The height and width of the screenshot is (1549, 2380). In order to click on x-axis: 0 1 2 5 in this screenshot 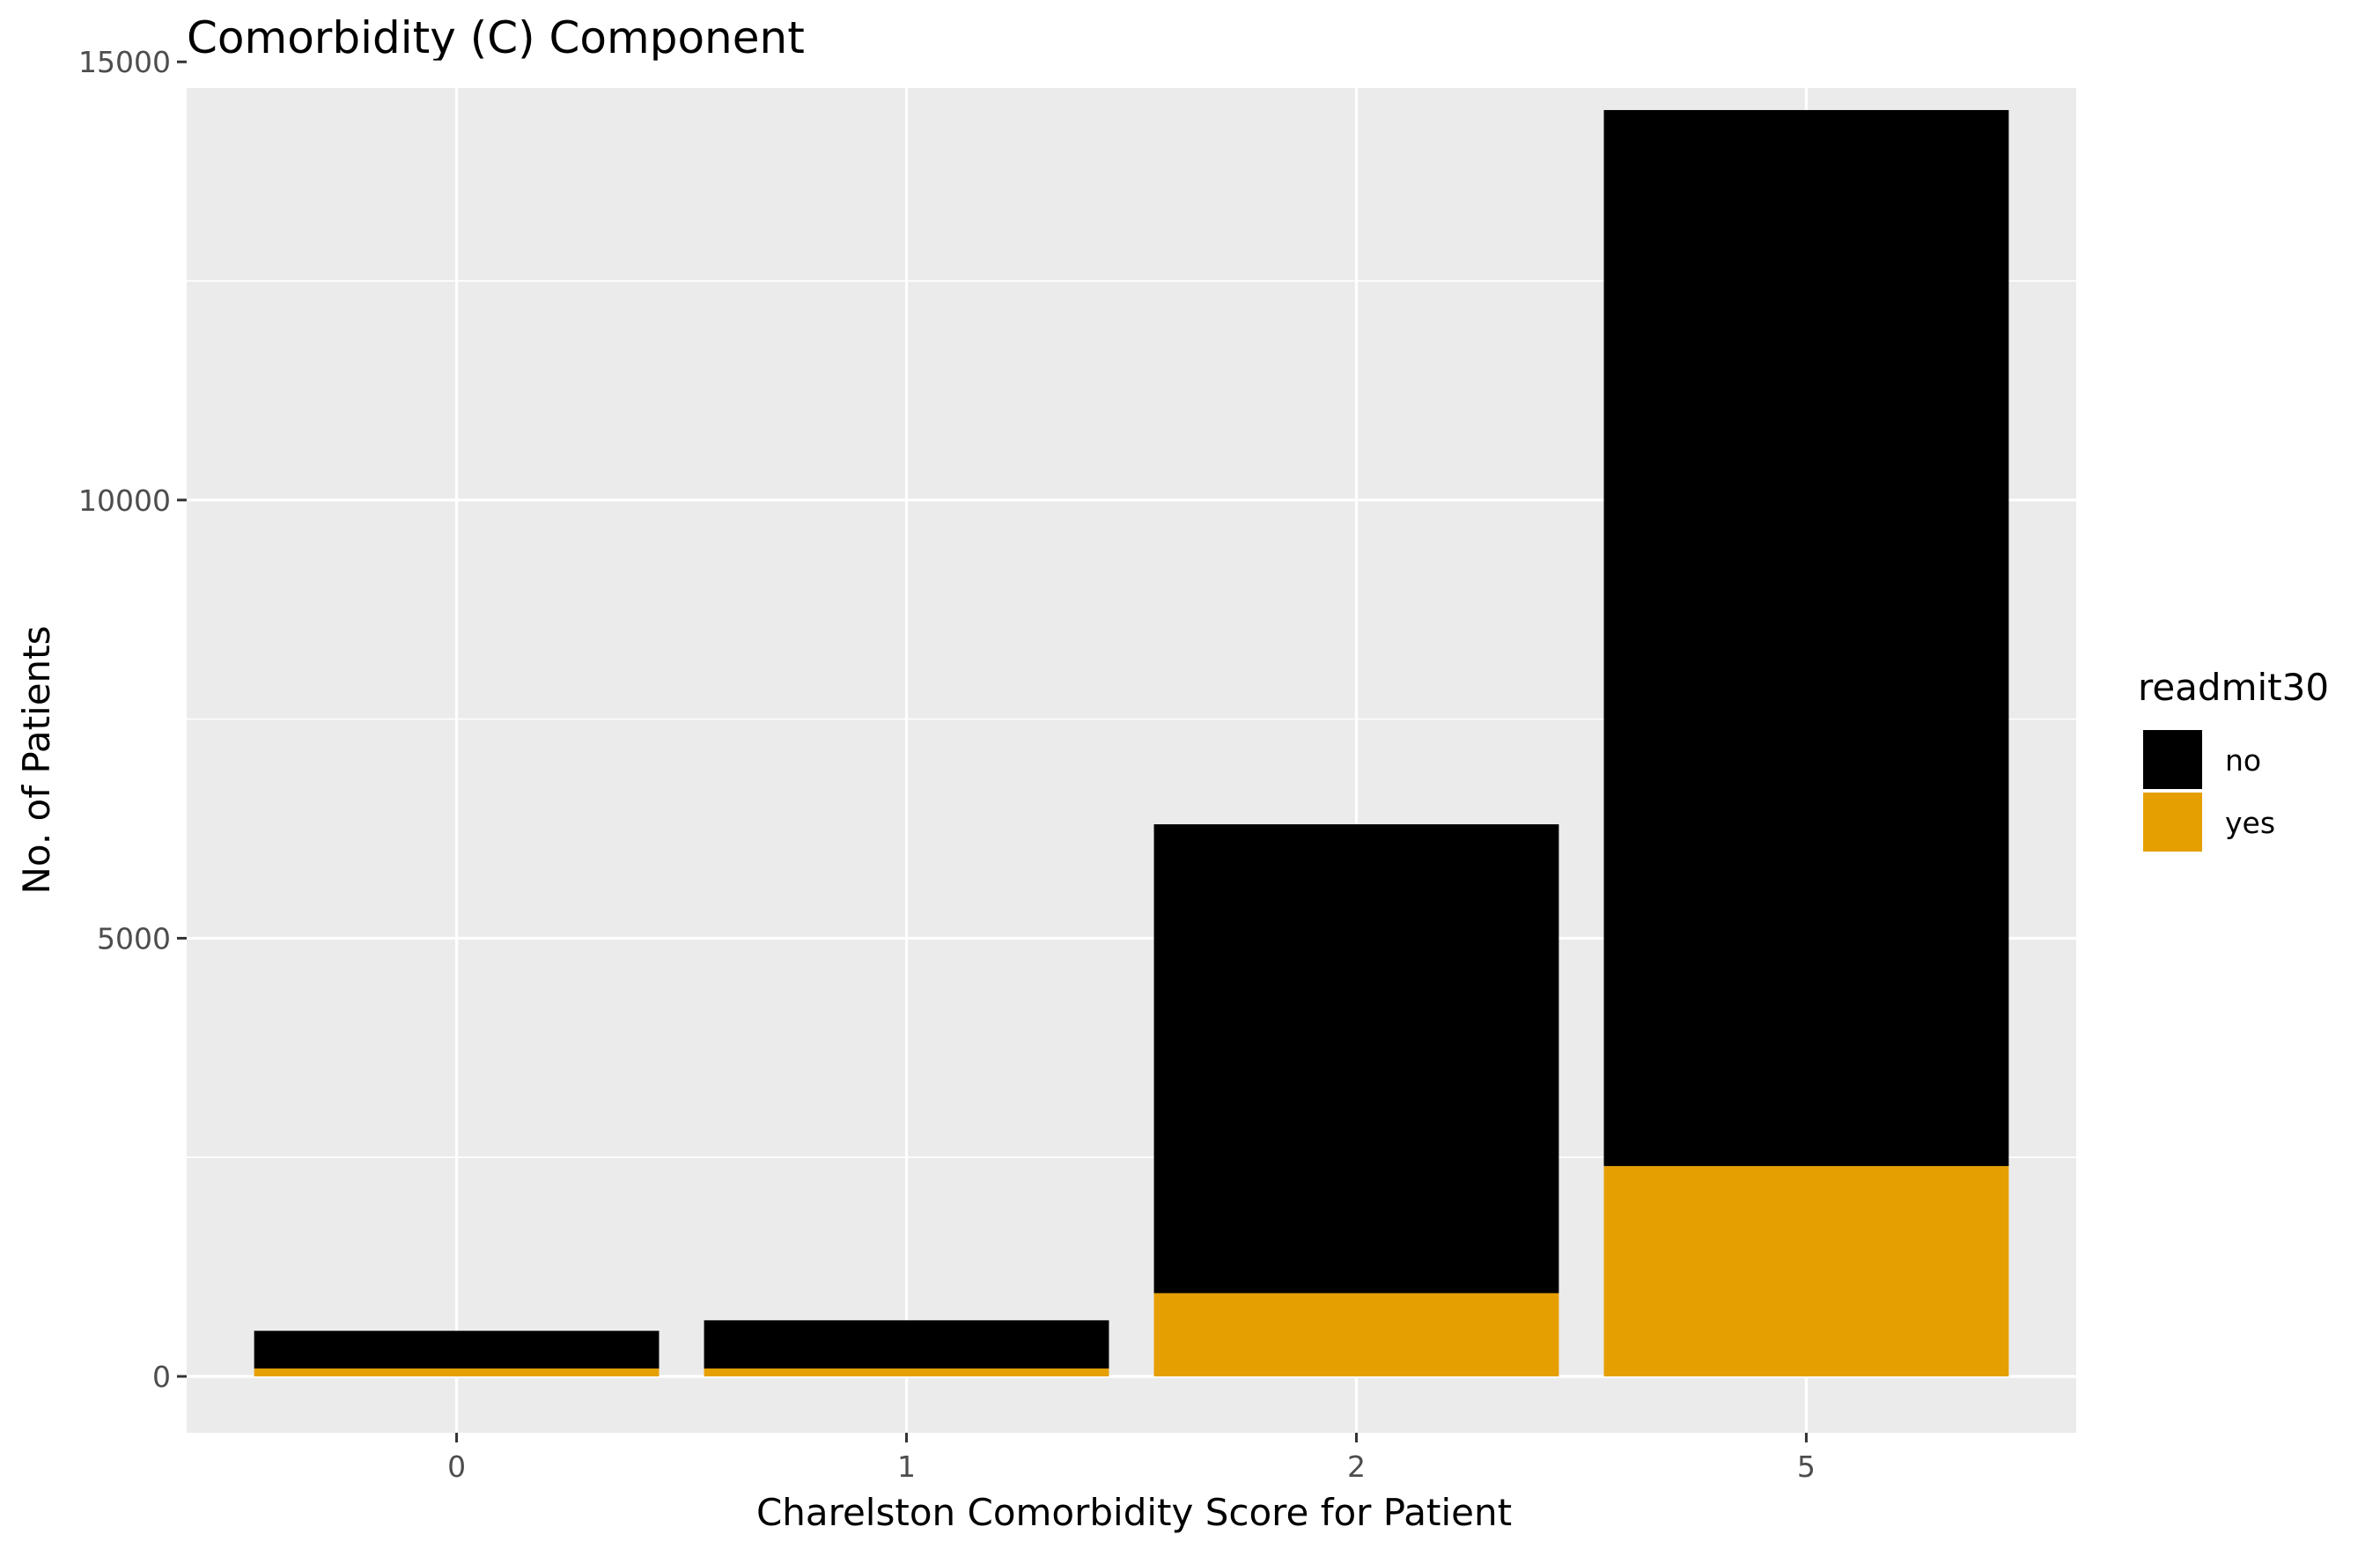, I will do `click(1131, 1459)`.